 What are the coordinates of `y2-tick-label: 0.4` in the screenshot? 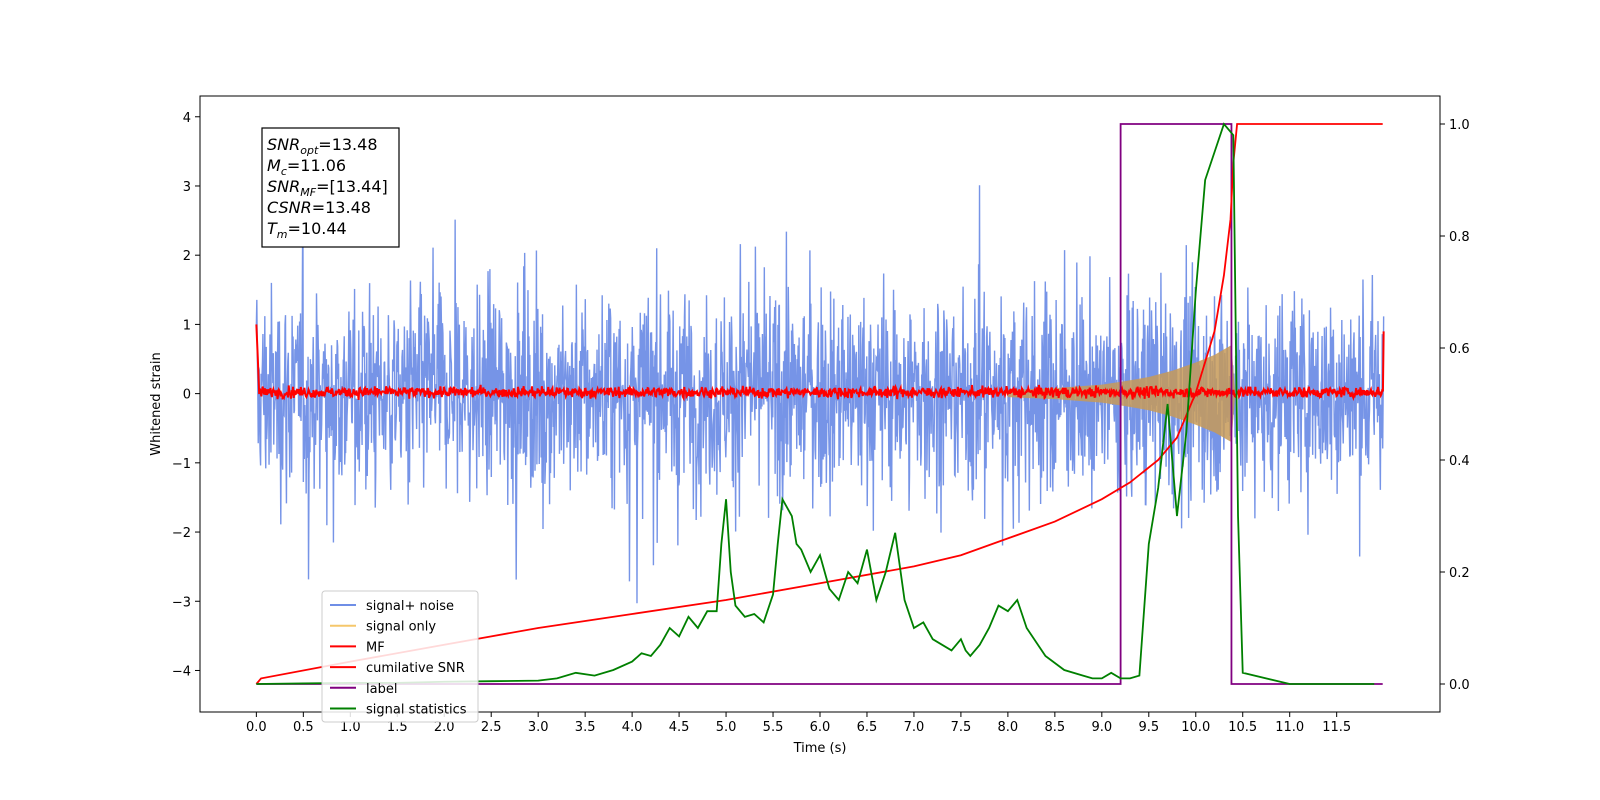 It's located at (1459, 461).